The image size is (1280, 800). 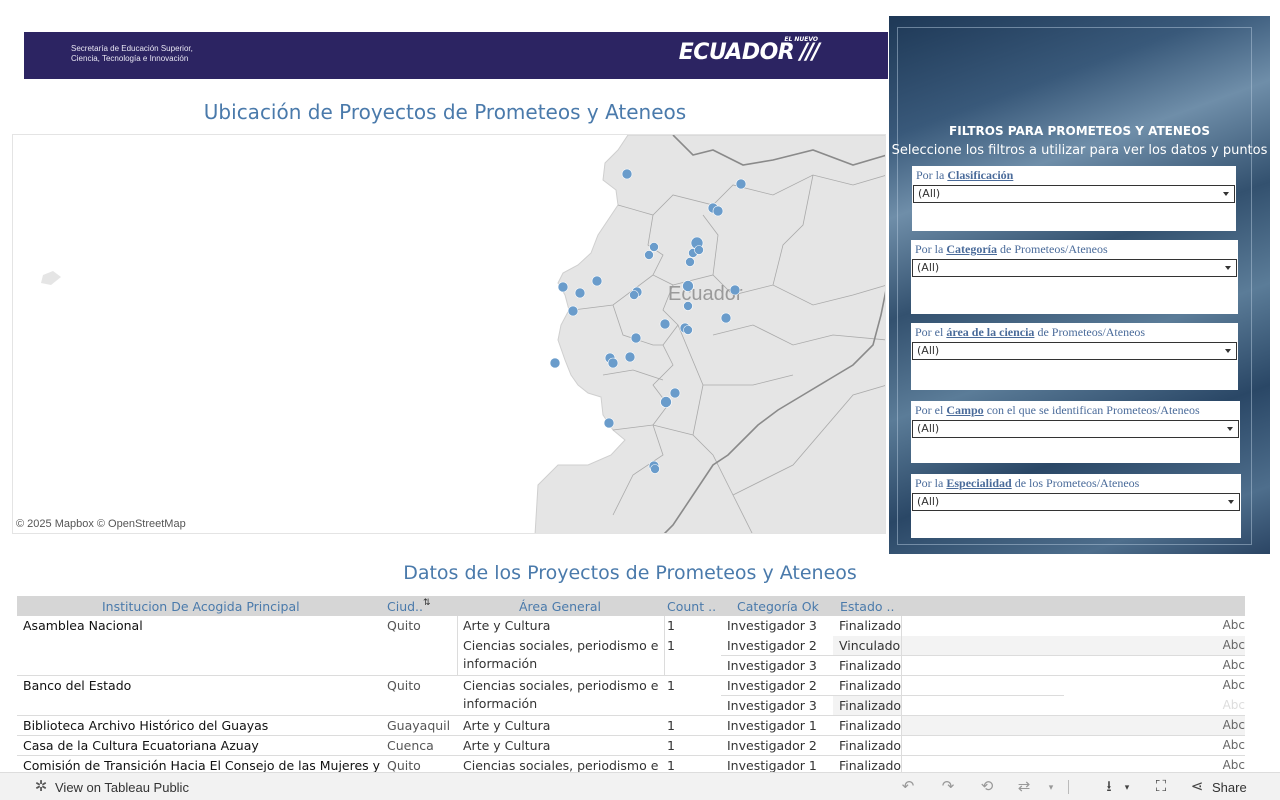 What do you see at coordinates (427, 603) in the screenshot?
I see `sort-descending-icon: ⇅` at bounding box center [427, 603].